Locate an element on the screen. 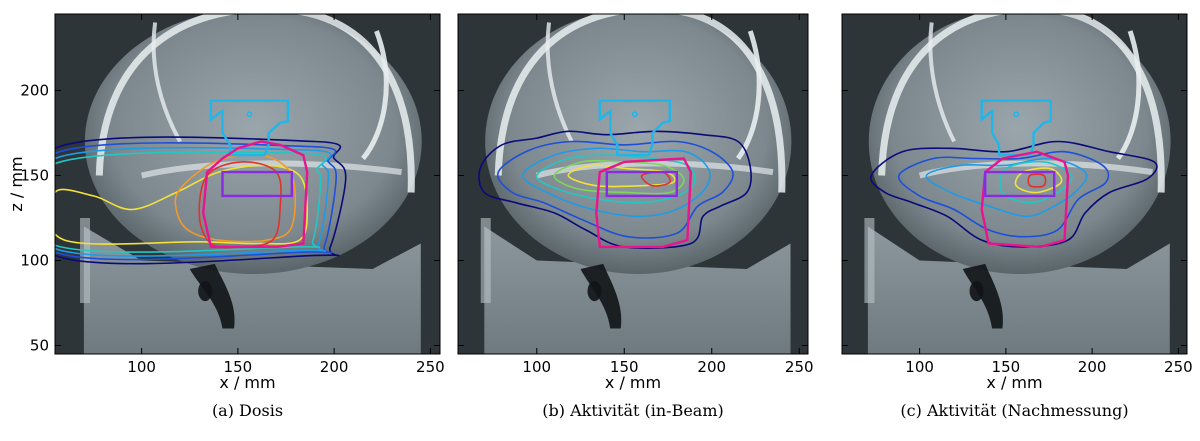  y-axis-label: z / mm is located at coordinates (16, 183).